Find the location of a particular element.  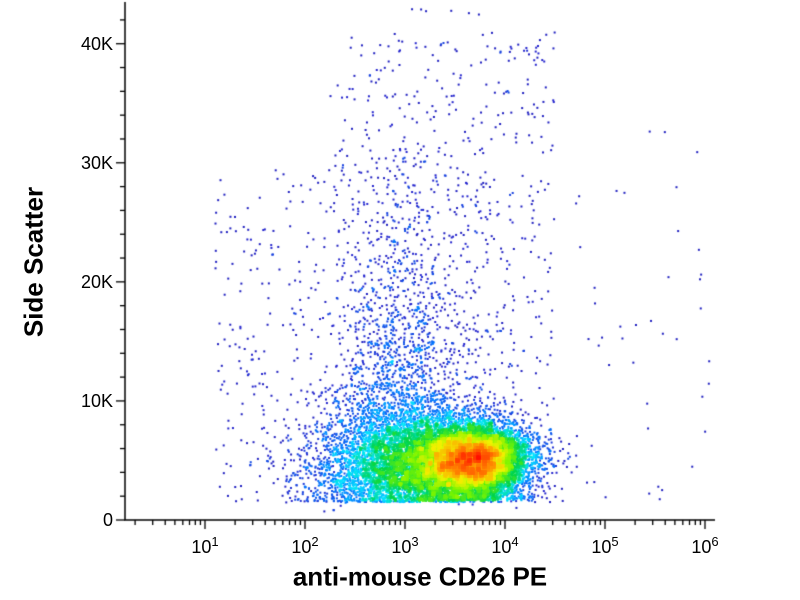

y-tick-label: 10K is located at coordinates (96, 400).